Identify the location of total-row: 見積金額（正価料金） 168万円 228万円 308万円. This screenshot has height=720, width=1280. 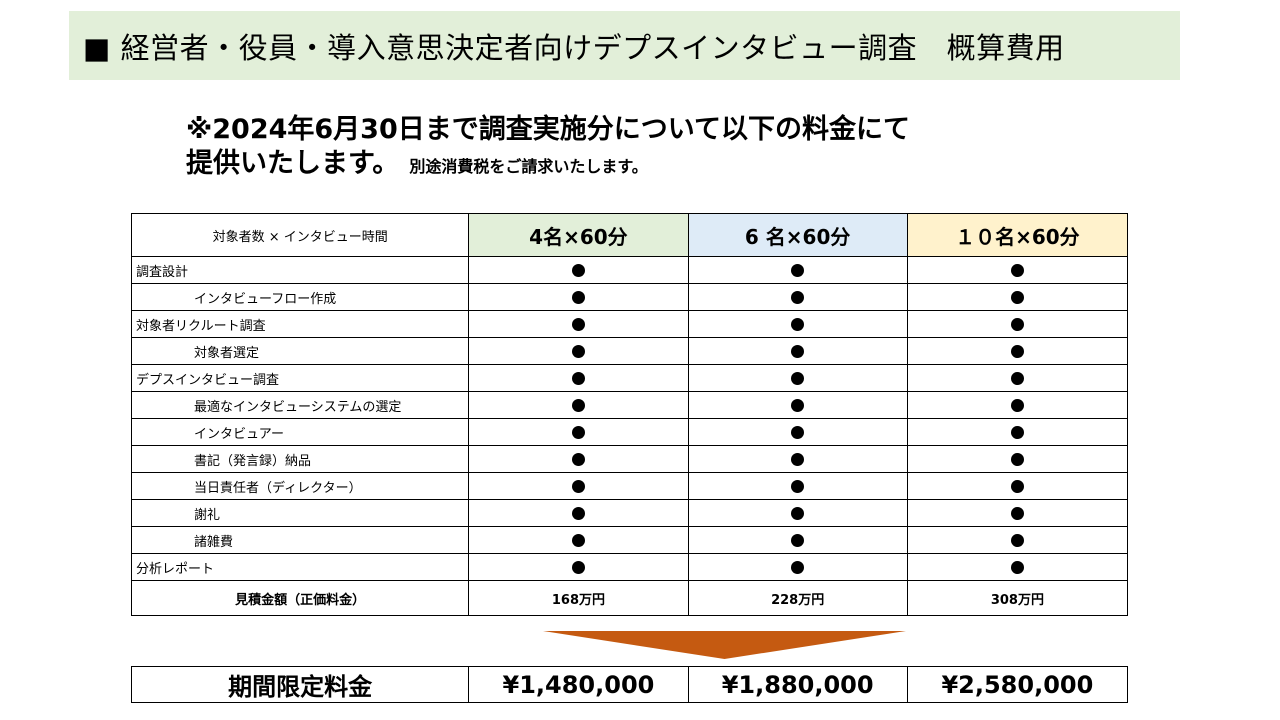
(629, 598).